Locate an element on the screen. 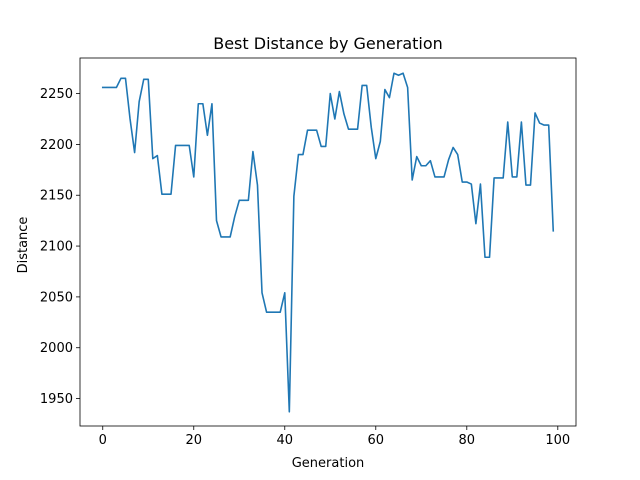  y-tick-label: 2050 is located at coordinates (56, 297).